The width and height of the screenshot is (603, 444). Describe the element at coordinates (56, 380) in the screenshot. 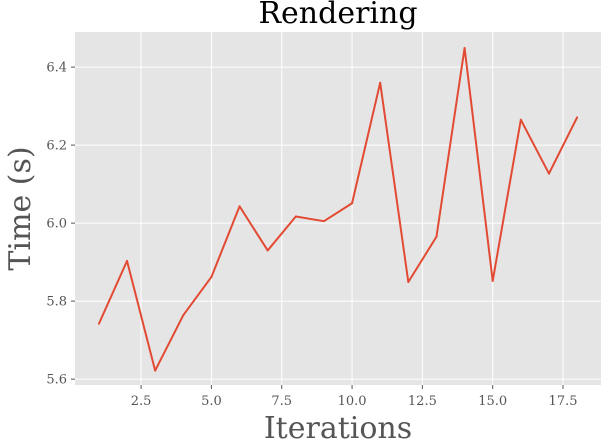

I see `y-tick-label: 5.6` at that location.